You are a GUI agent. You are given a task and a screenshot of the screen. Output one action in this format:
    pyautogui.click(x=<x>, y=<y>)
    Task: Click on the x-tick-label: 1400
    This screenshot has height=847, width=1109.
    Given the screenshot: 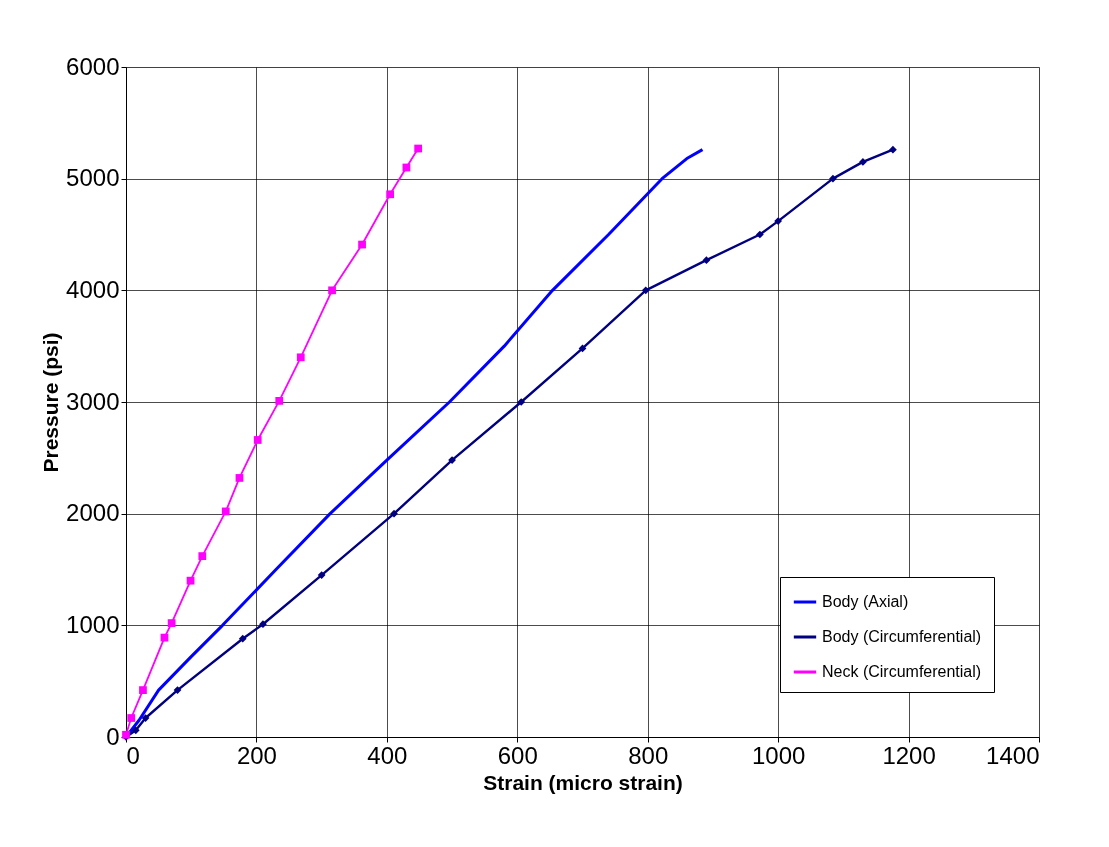 What is the action you would take?
    pyautogui.click(x=1013, y=755)
    